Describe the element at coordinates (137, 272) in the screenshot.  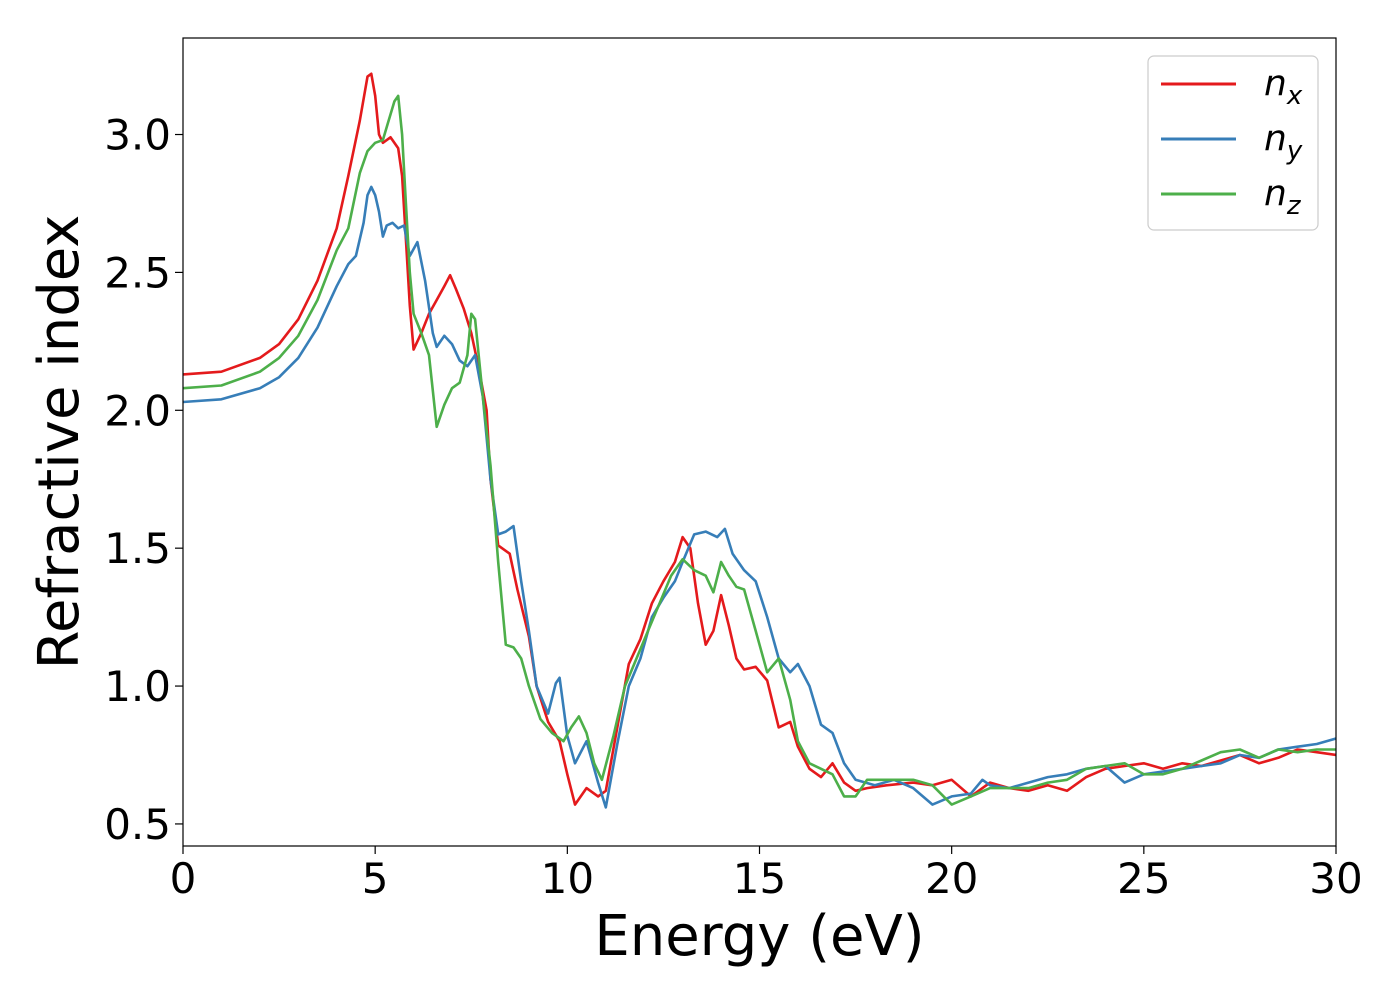
I see `y-tick-label: 2.5` at that location.